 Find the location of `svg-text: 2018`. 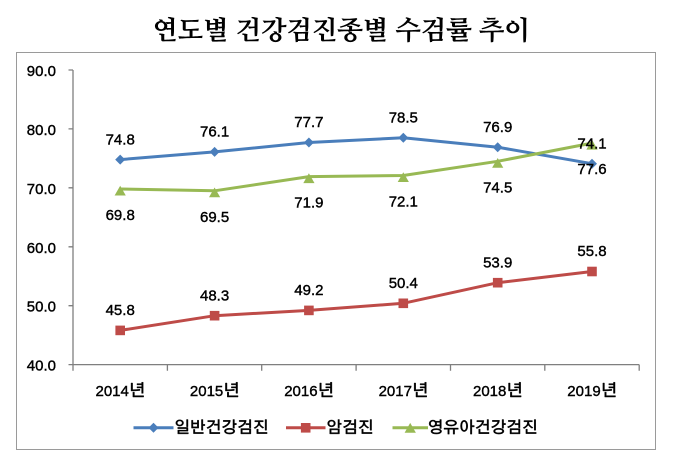

svg-text: 2018 is located at coordinates (489, 391).